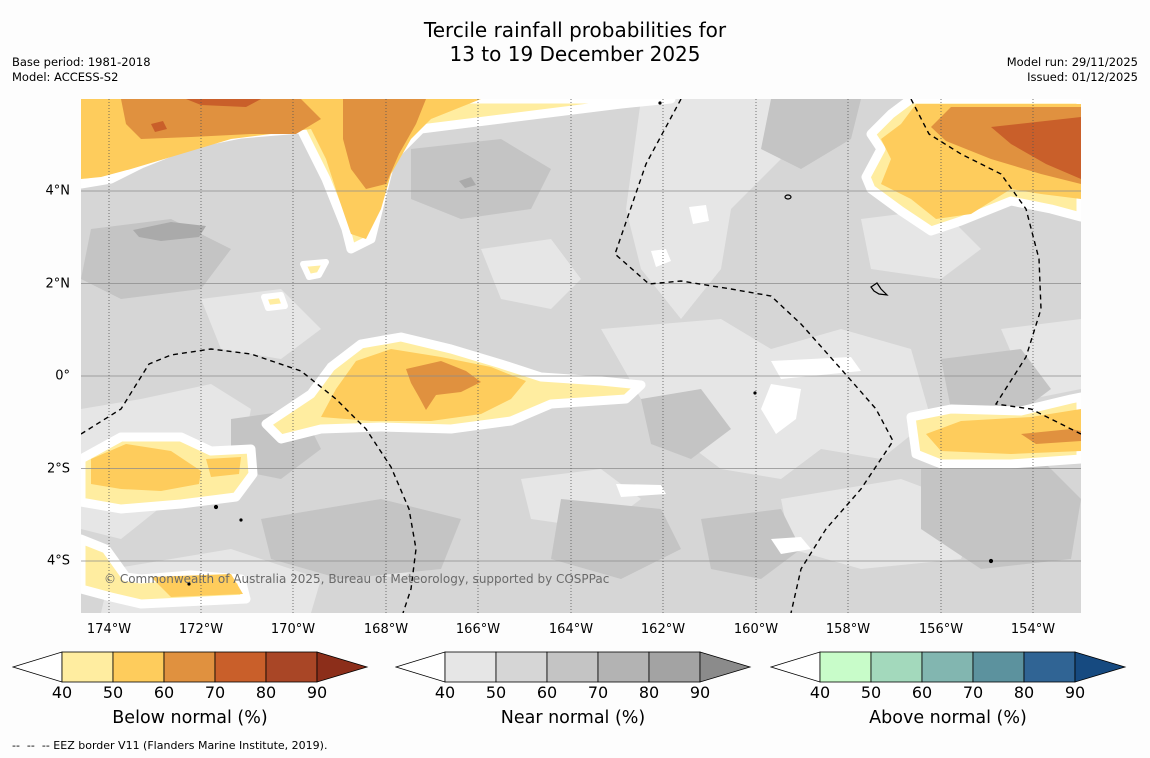 The width and height of the screenshot is (1150, 758). What do you see at coordinates (1033, 629) in the screenshot?
I see `lon-label-154w: 154°W` at bounding box center [1033, 629].